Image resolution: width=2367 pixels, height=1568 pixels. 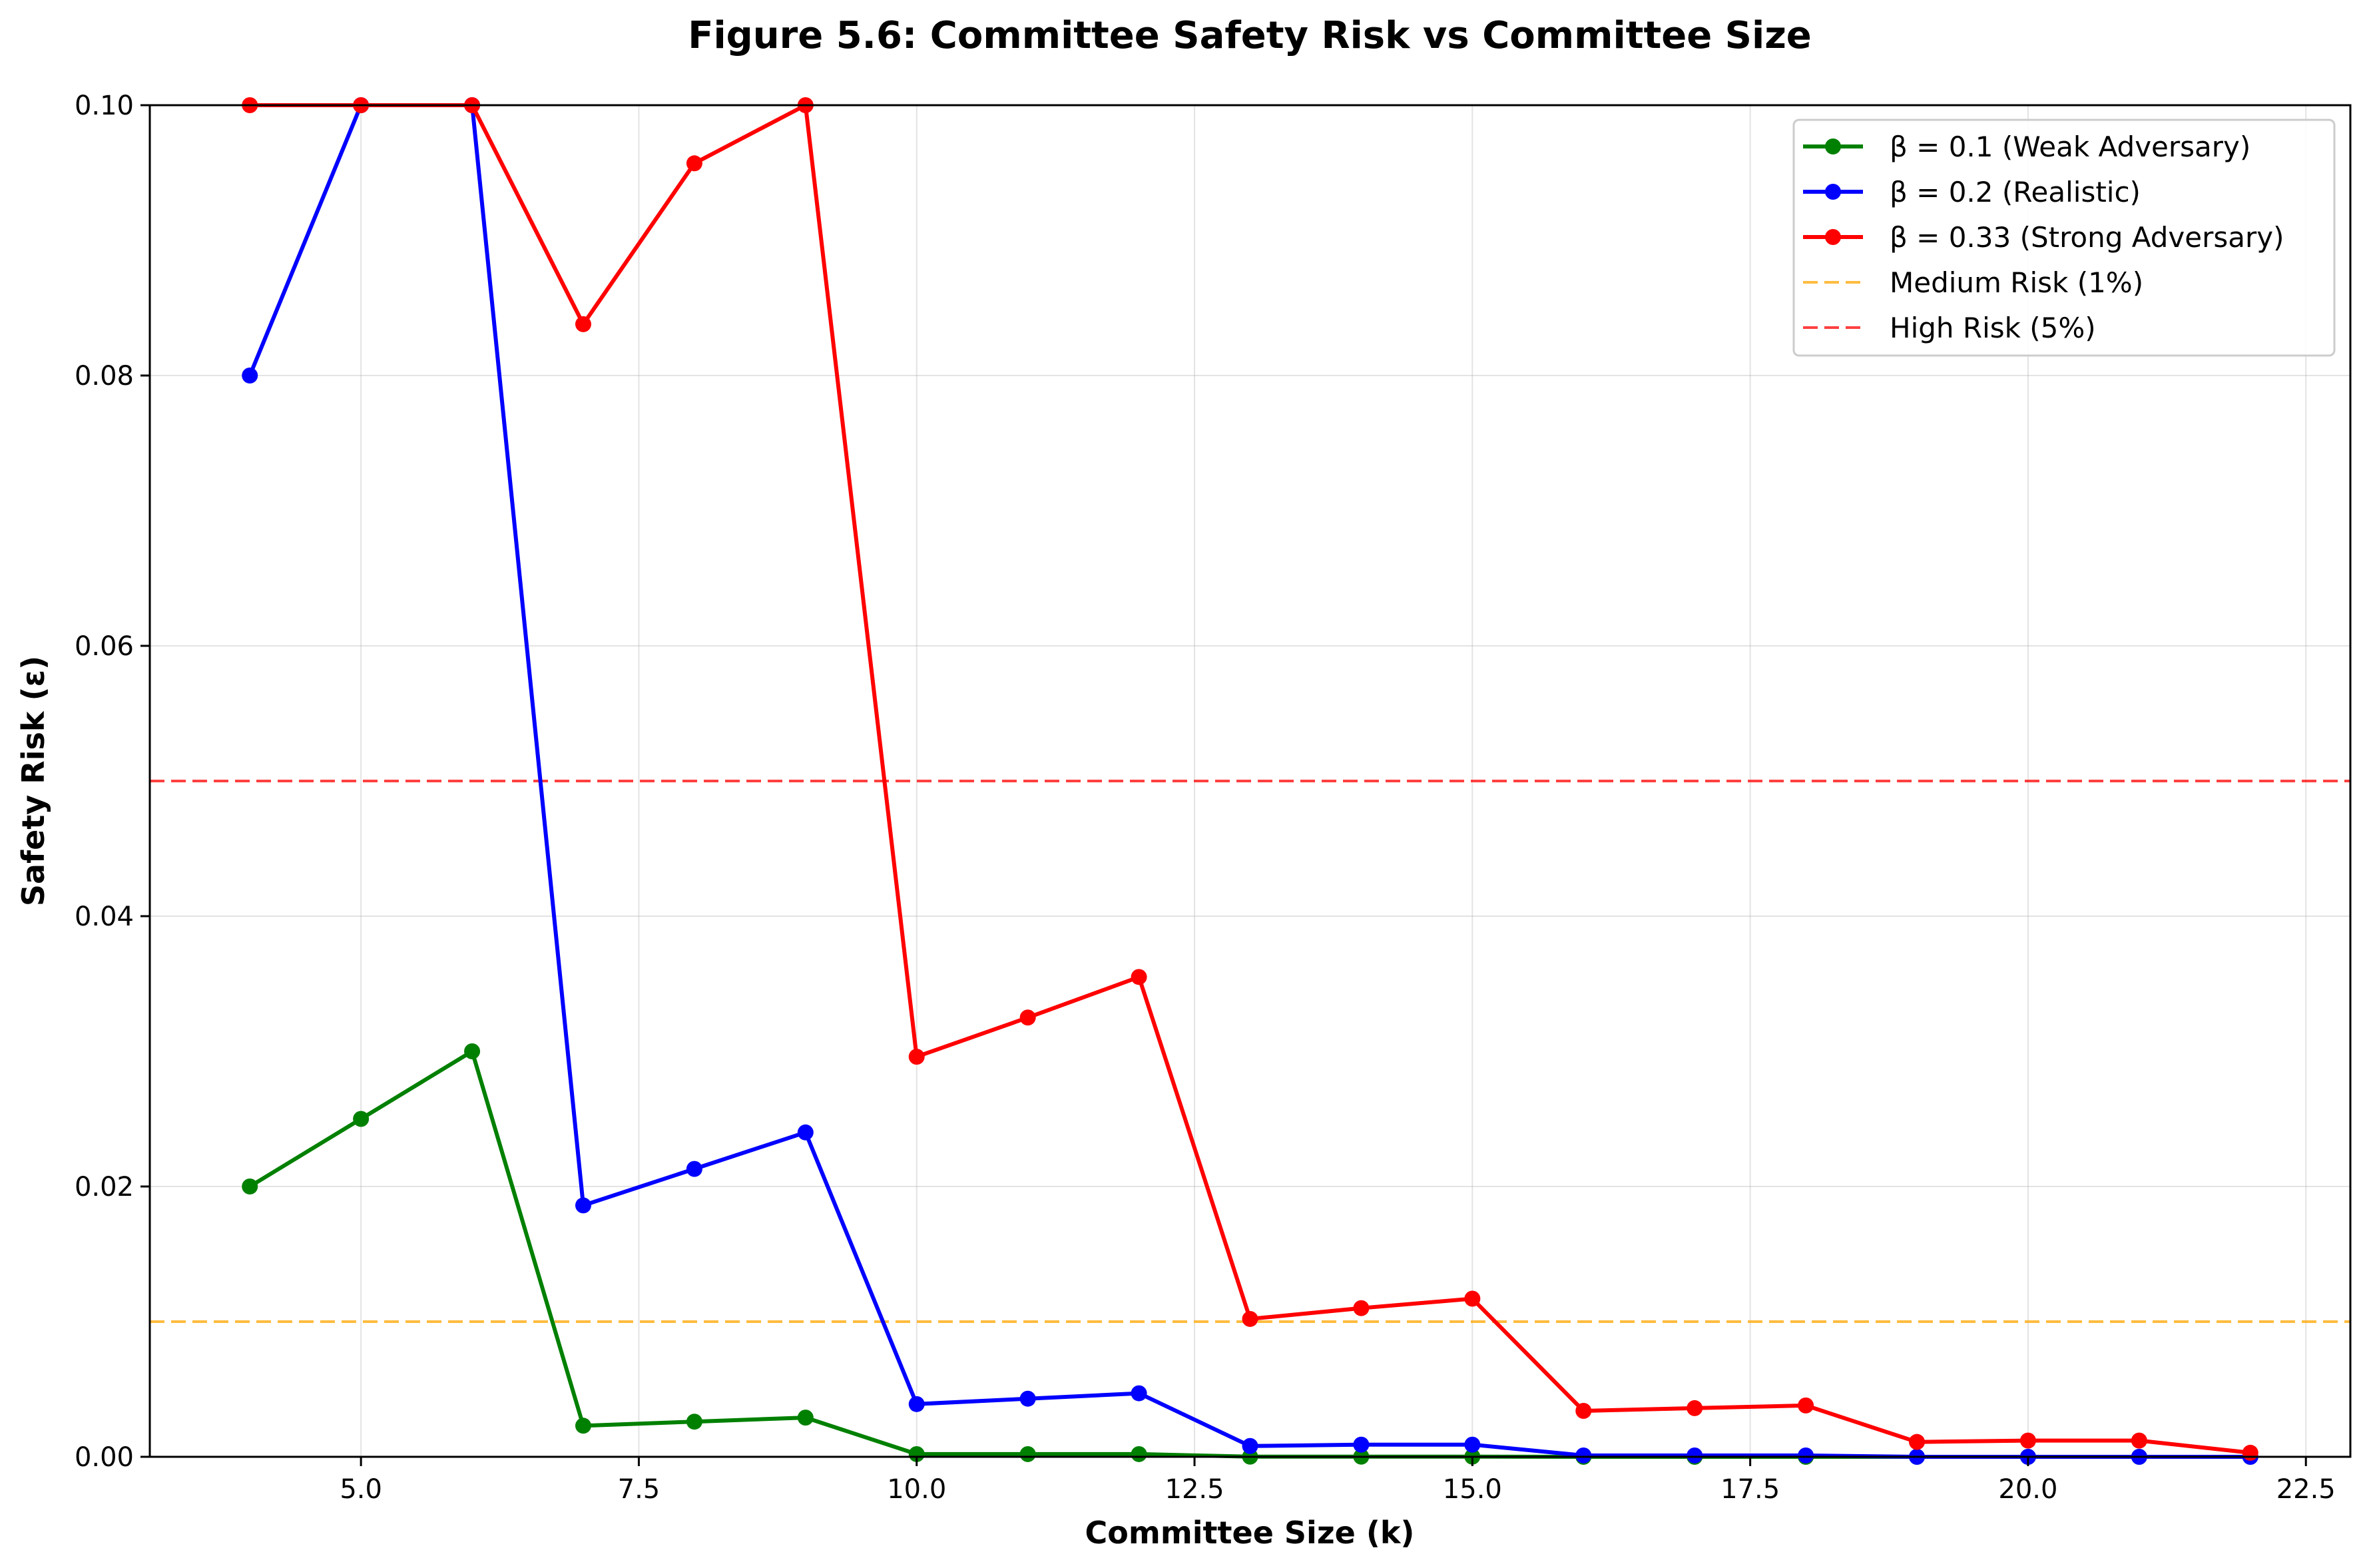 What do you see at coordinates (104, 106) in the screenshot?
I see `y-tick-label: 0.10` at bounding box center [104, 106].